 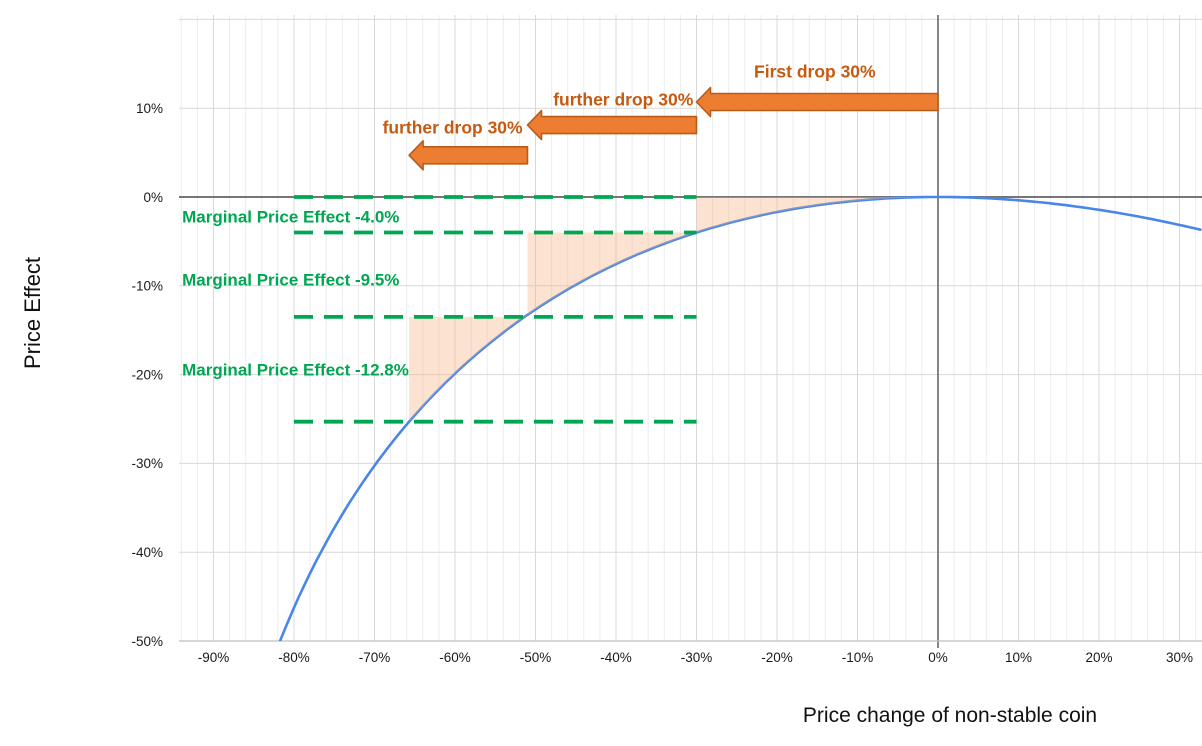 What do you see at coordinates (147, 286) in the screenshot?
I see `y-tick-label: -10%` at bounding box center [147, 286].